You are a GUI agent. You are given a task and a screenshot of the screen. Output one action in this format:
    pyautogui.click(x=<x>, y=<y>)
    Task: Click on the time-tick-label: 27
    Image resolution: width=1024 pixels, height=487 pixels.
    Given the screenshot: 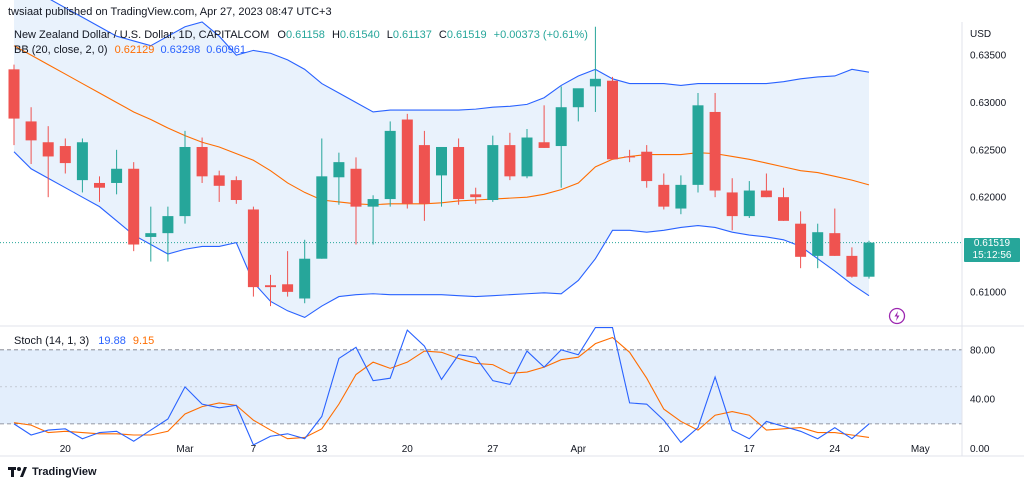 What is the action you would take?
    pyautogui.click(x=493, y=449)
    